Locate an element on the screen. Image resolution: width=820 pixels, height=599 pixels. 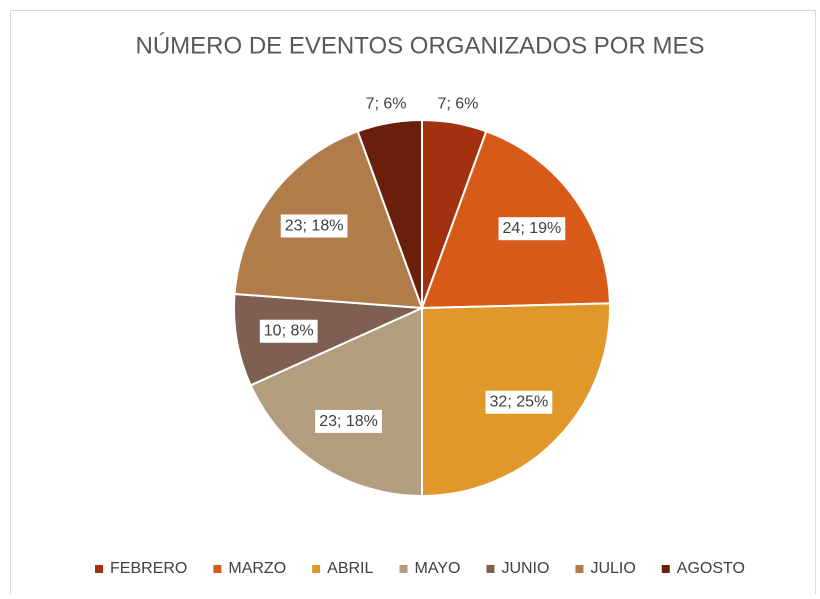
legend-label: FEBRERO is located at coordinates (148, 568).